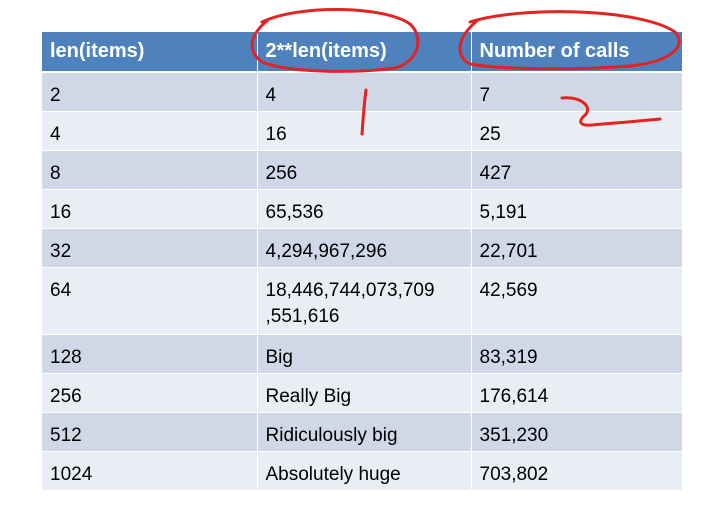  Describe the element at coordinates (150, 432) in the screenshot. I see `cell-len: 512` at that location.